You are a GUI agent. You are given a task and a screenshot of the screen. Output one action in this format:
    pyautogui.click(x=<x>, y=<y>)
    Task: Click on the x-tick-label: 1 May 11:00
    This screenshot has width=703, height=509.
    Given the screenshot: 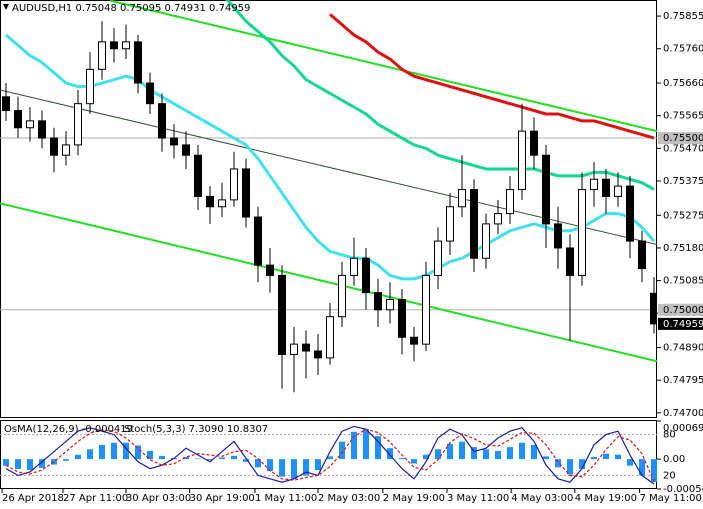 What is the action you would take?
    pyautogui.click(x=286, y=498)
    